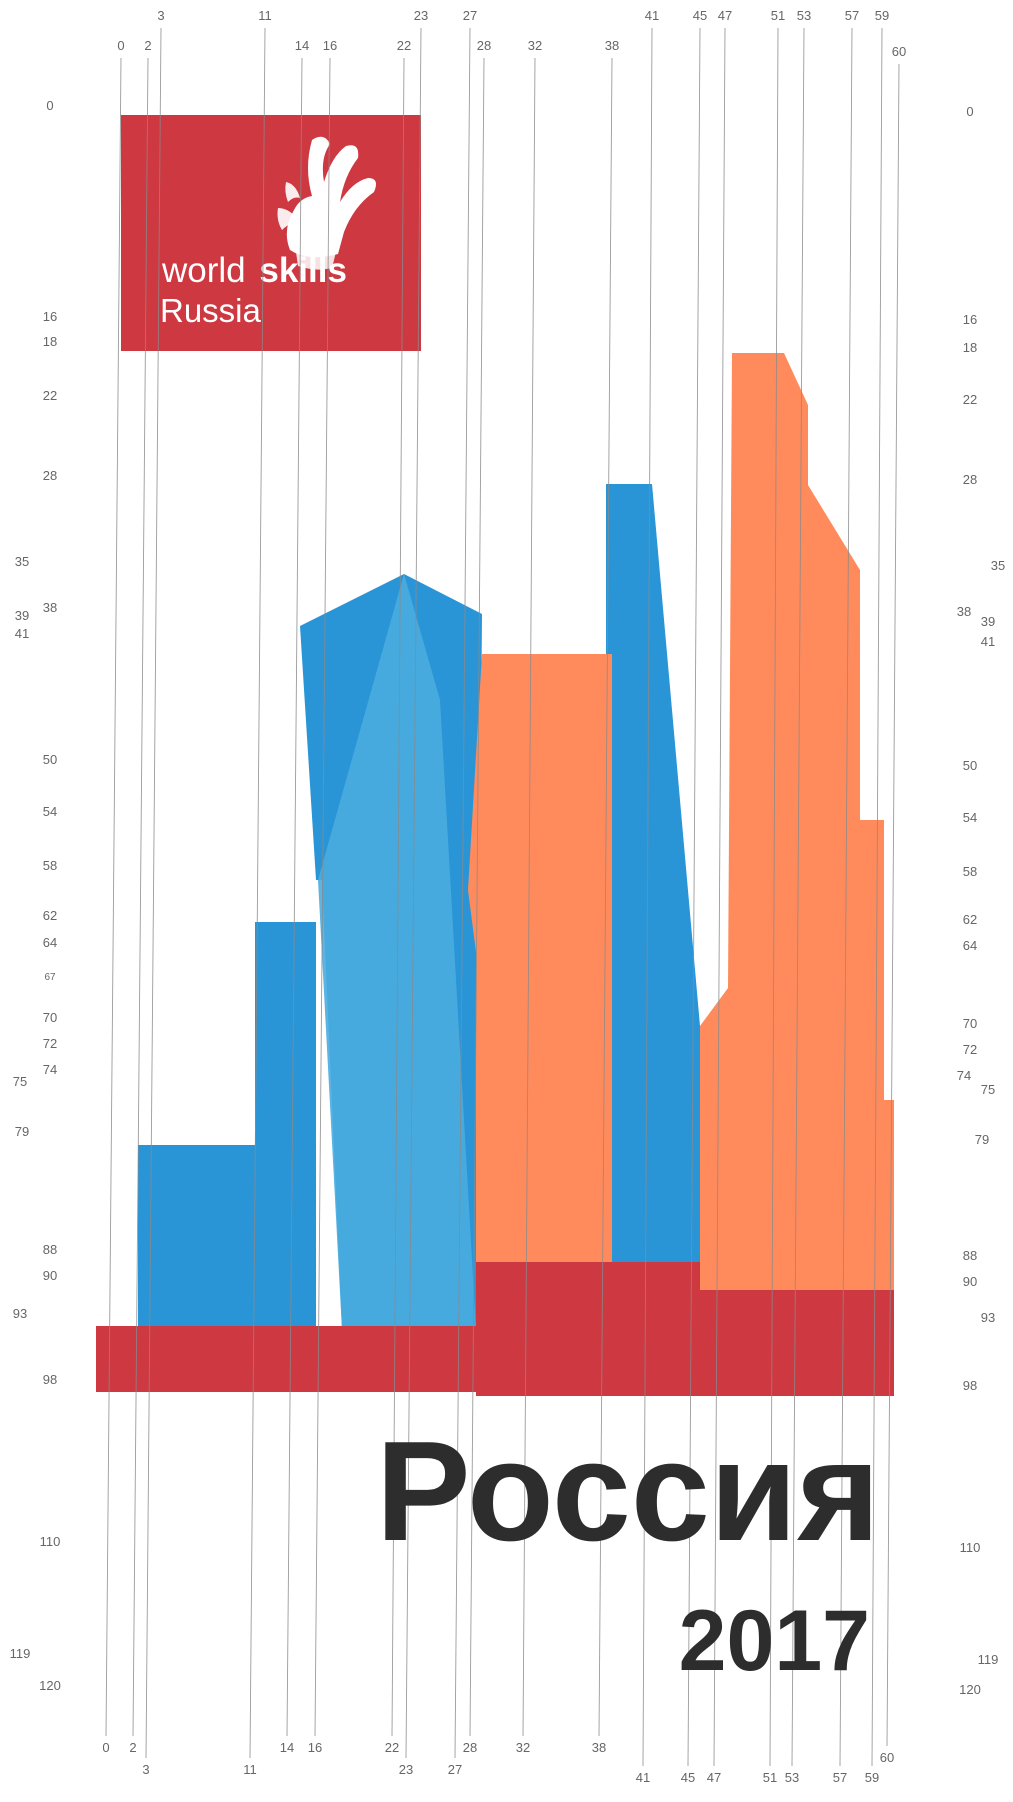  I want to click on left-grid-label: 58, so click(50, 865).